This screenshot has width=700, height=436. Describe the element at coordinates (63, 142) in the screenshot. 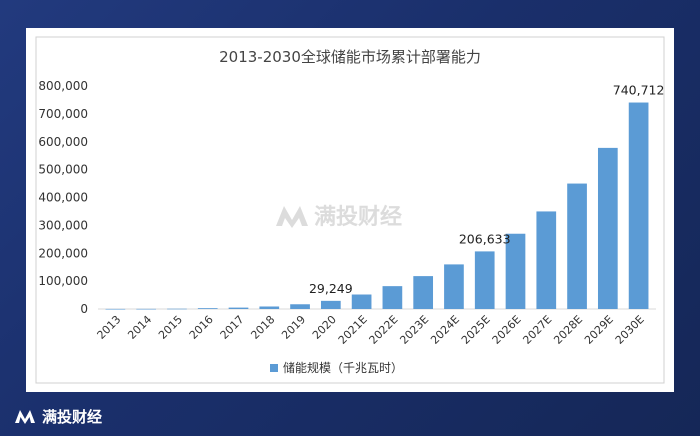

I see `y-tick-label: 600,000` at that location.